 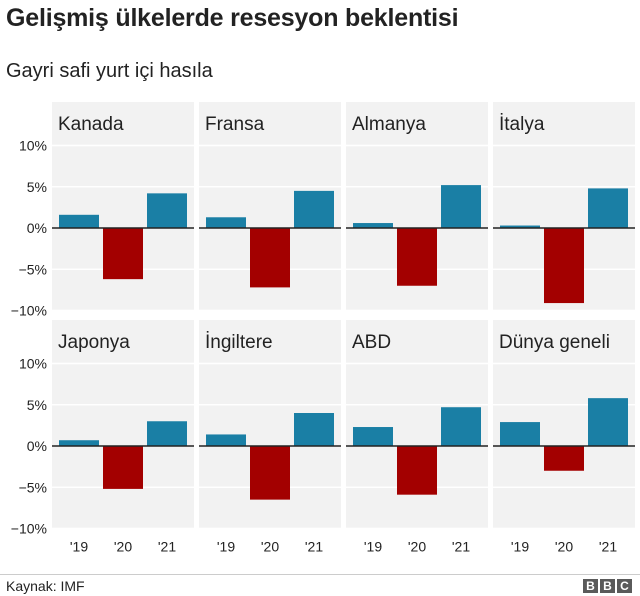 What do you see at coordinates (232, 18) in the screenshot?
I see `chart-title: Gelişmiş ülkelerde resesyon beklentisi` at bounding box center [232, 18].